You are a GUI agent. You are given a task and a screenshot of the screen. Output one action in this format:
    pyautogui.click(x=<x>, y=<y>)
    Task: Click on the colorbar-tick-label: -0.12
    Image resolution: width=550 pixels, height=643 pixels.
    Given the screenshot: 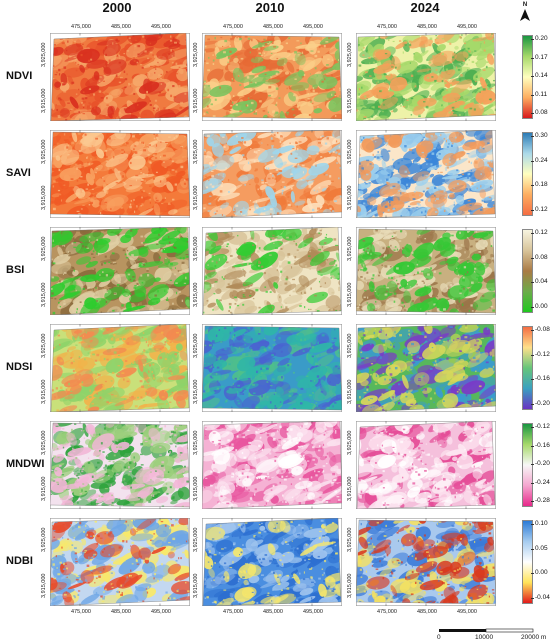 What is the action you would take?
    pyautogui.click(x=542, y=354)
    